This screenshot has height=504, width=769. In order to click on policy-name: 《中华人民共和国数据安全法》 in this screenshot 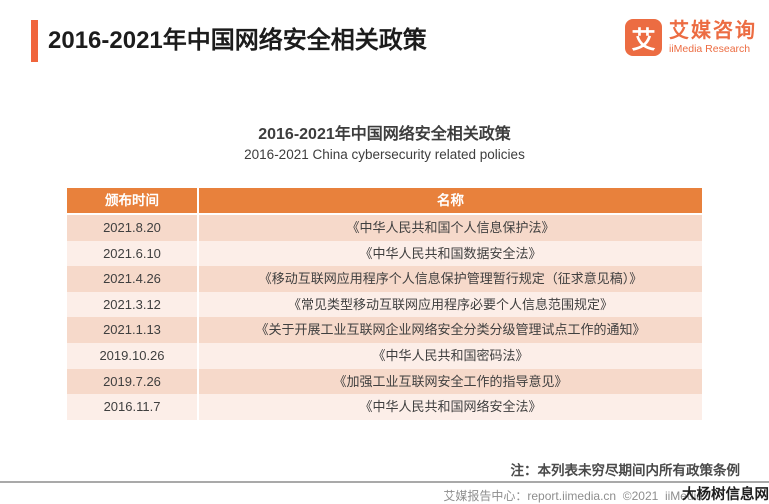, I will do `click(450, 253)`.